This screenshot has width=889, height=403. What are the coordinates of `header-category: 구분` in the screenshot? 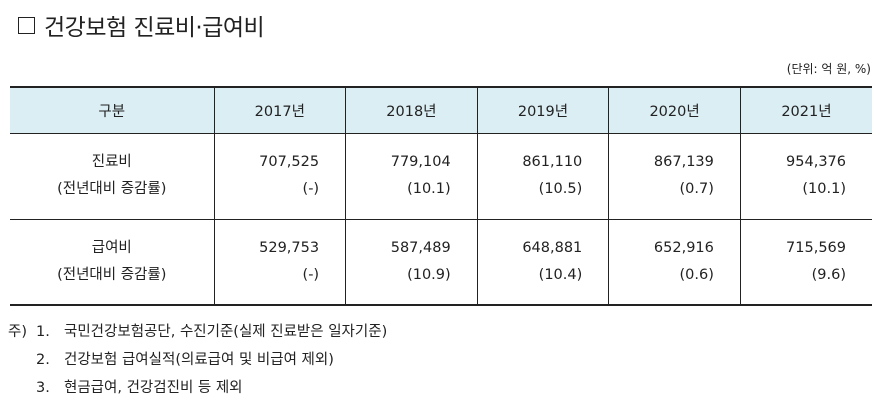 It's located at (112, 110).